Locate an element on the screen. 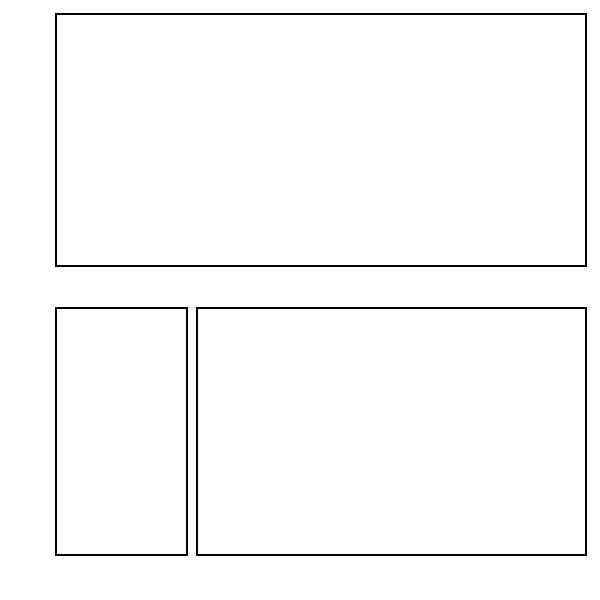  bottom-panel-segment-early is located at coordinates (121, 431).